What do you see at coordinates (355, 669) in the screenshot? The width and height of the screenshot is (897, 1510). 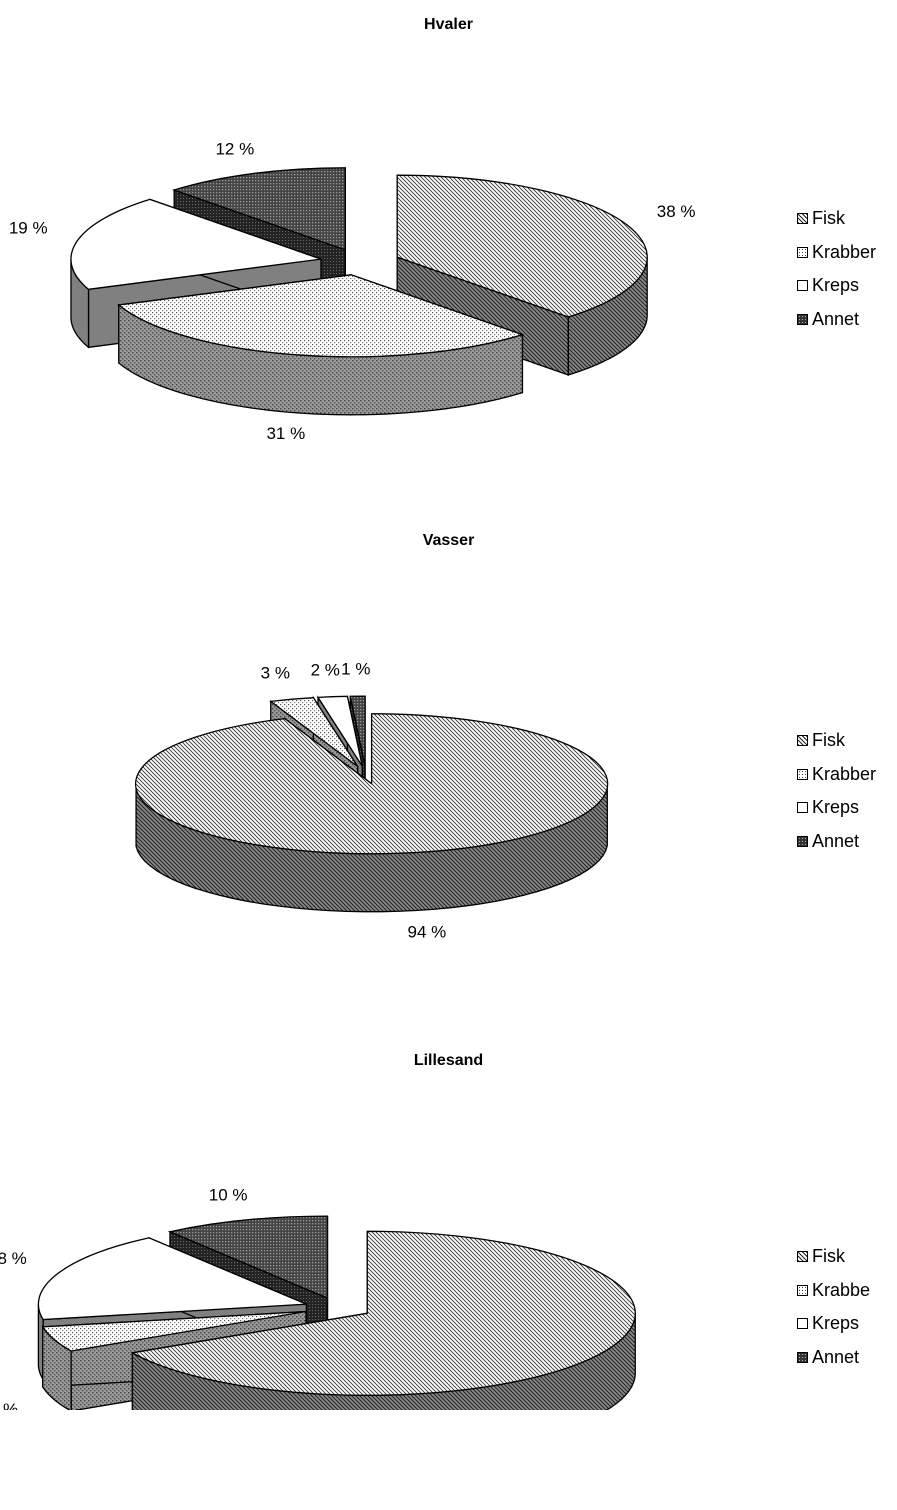 I see `slice-label-annet: 1 %` at bounding box center [355, 669].